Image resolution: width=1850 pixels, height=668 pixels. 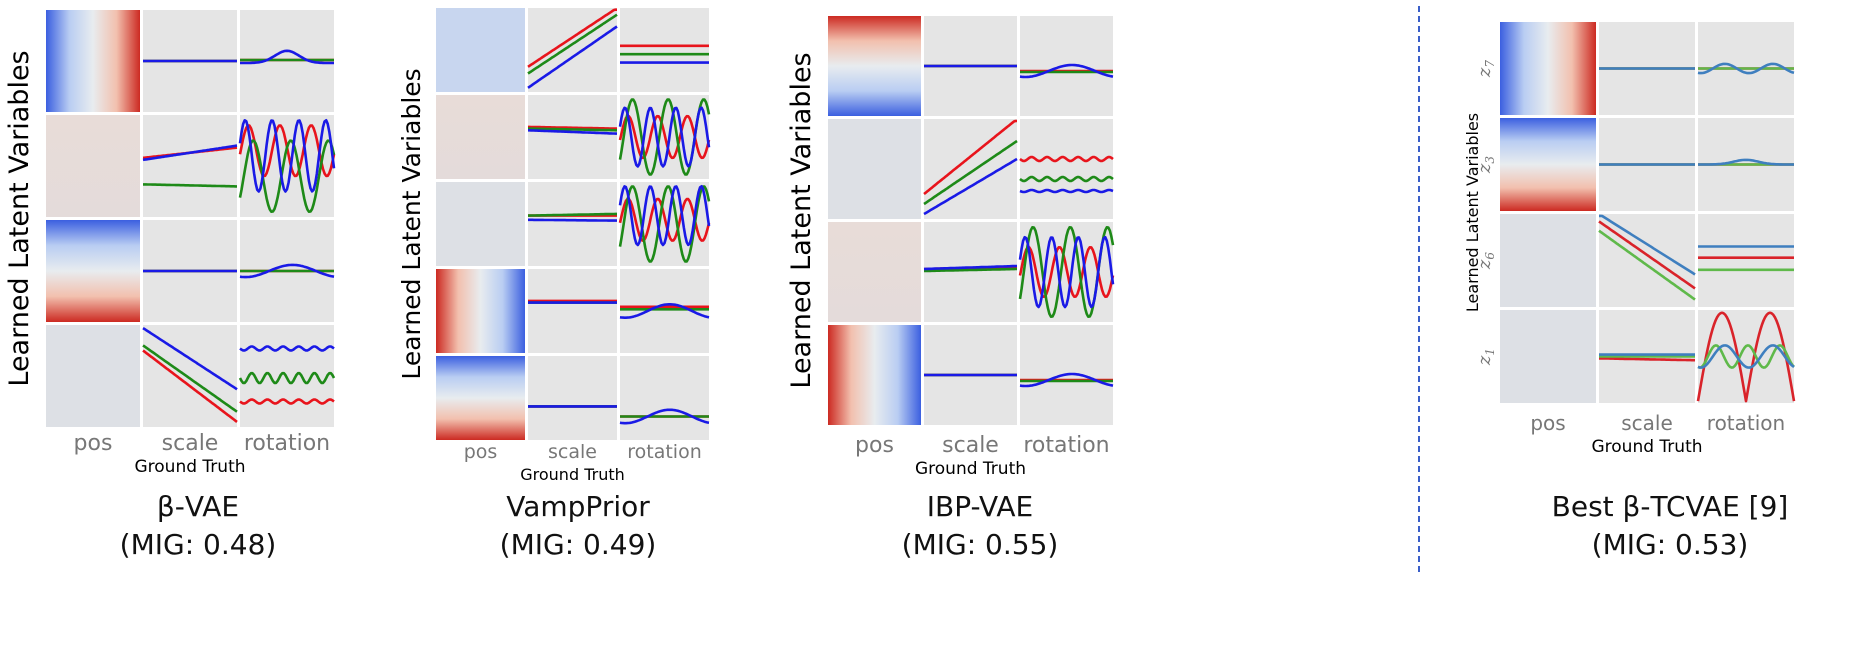 What do you see at coordinates (578, 506) in the screenshot?
I see `caption-vampprior-title: VampPrior` at bounding box center [578, 506].